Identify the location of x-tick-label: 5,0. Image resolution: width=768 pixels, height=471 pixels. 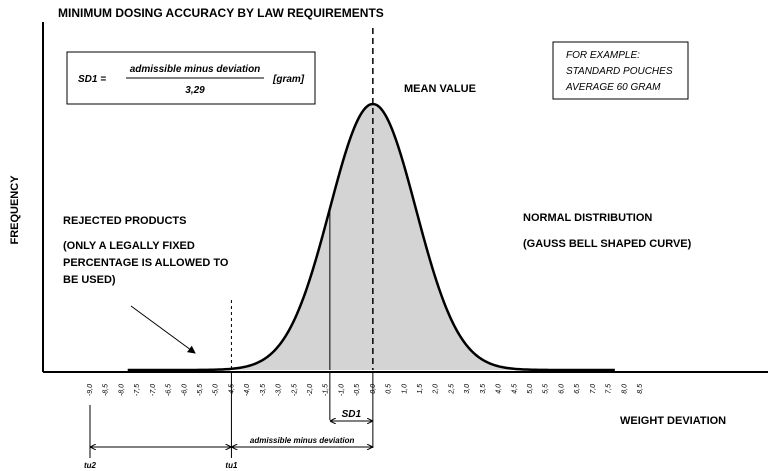
(530, 389).